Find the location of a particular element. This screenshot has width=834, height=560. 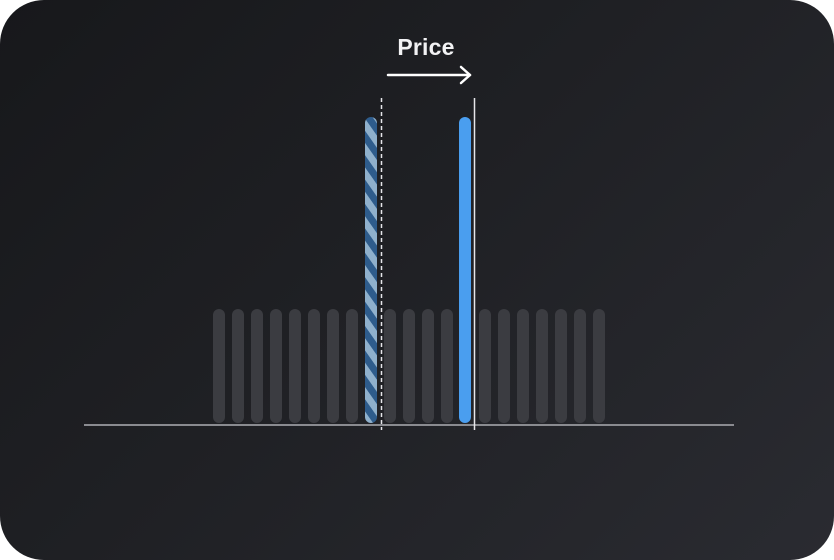

background-bars is located at coordinates (409, 366).